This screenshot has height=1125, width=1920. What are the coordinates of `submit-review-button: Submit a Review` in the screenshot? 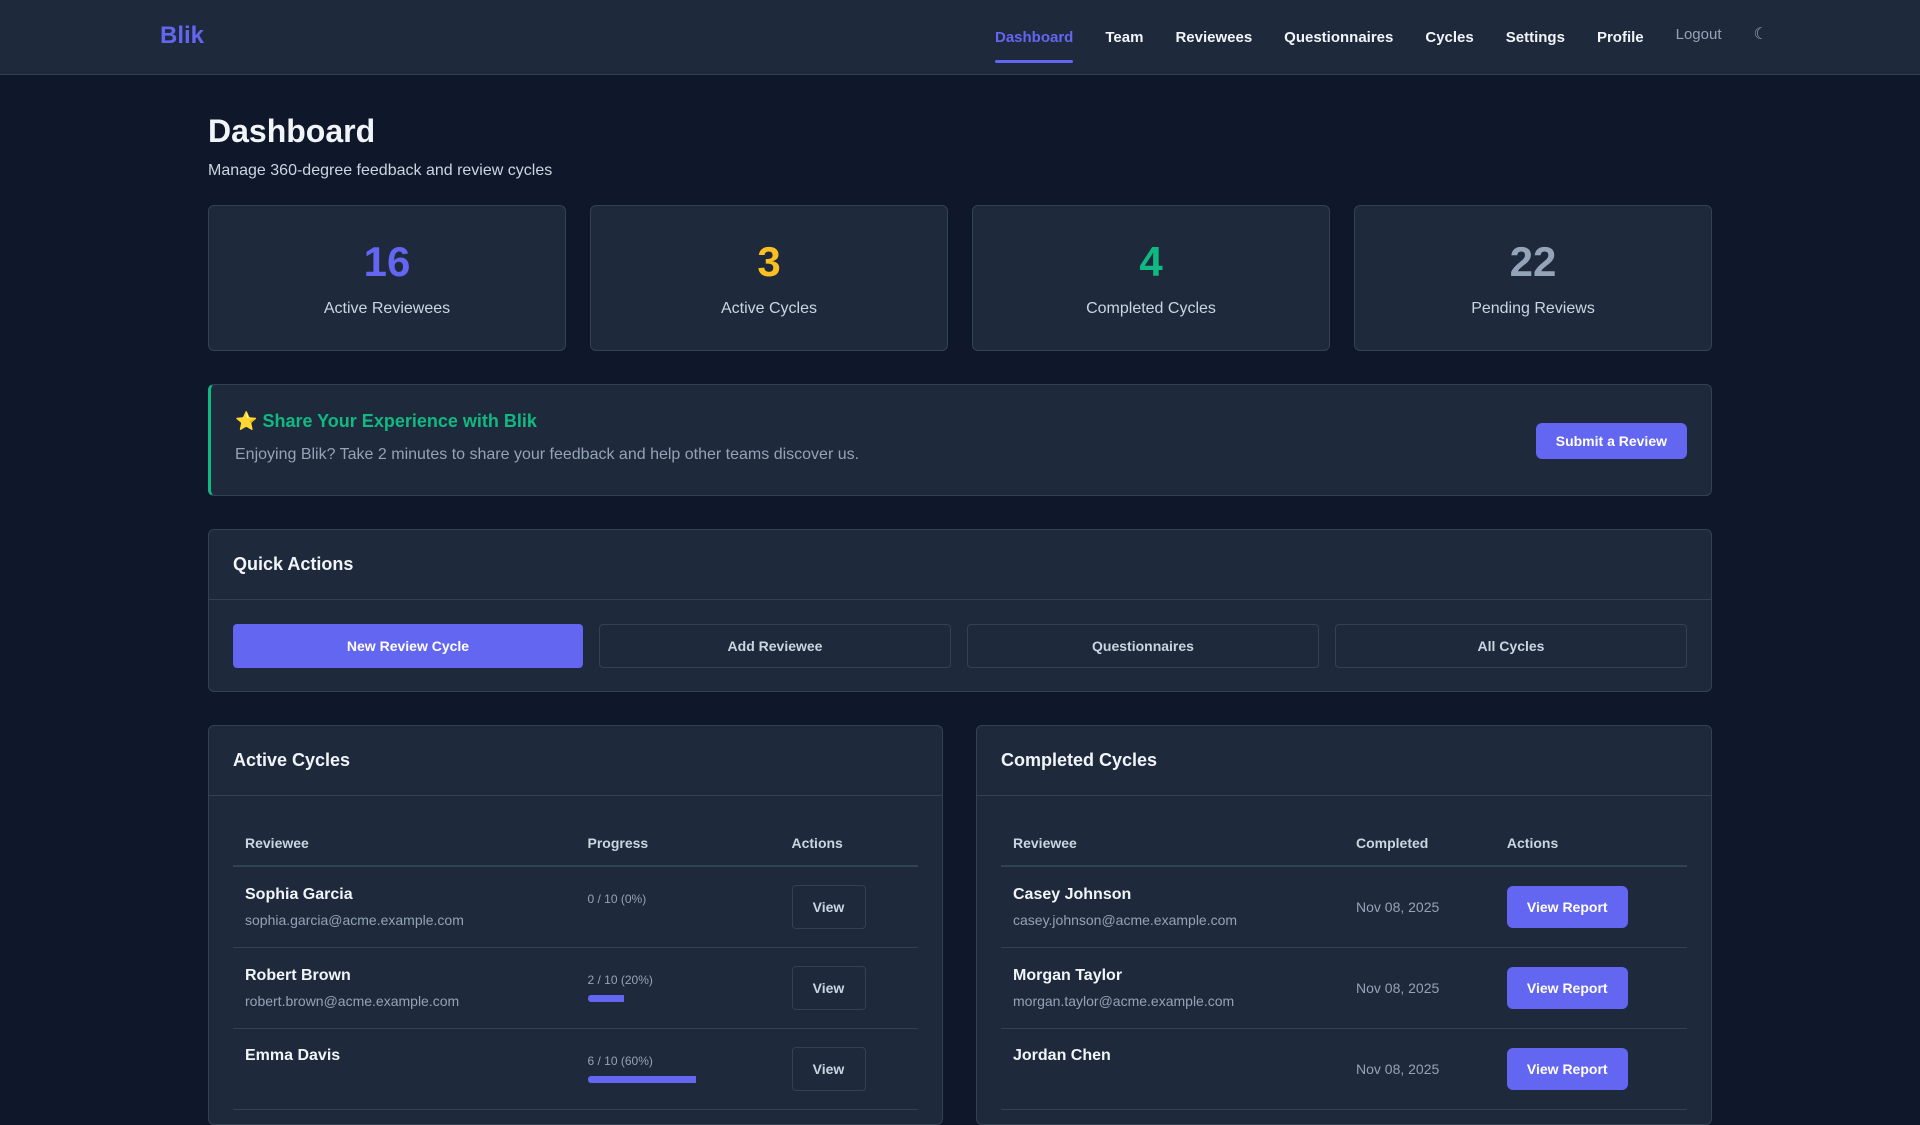 It's located at (1611, 441).